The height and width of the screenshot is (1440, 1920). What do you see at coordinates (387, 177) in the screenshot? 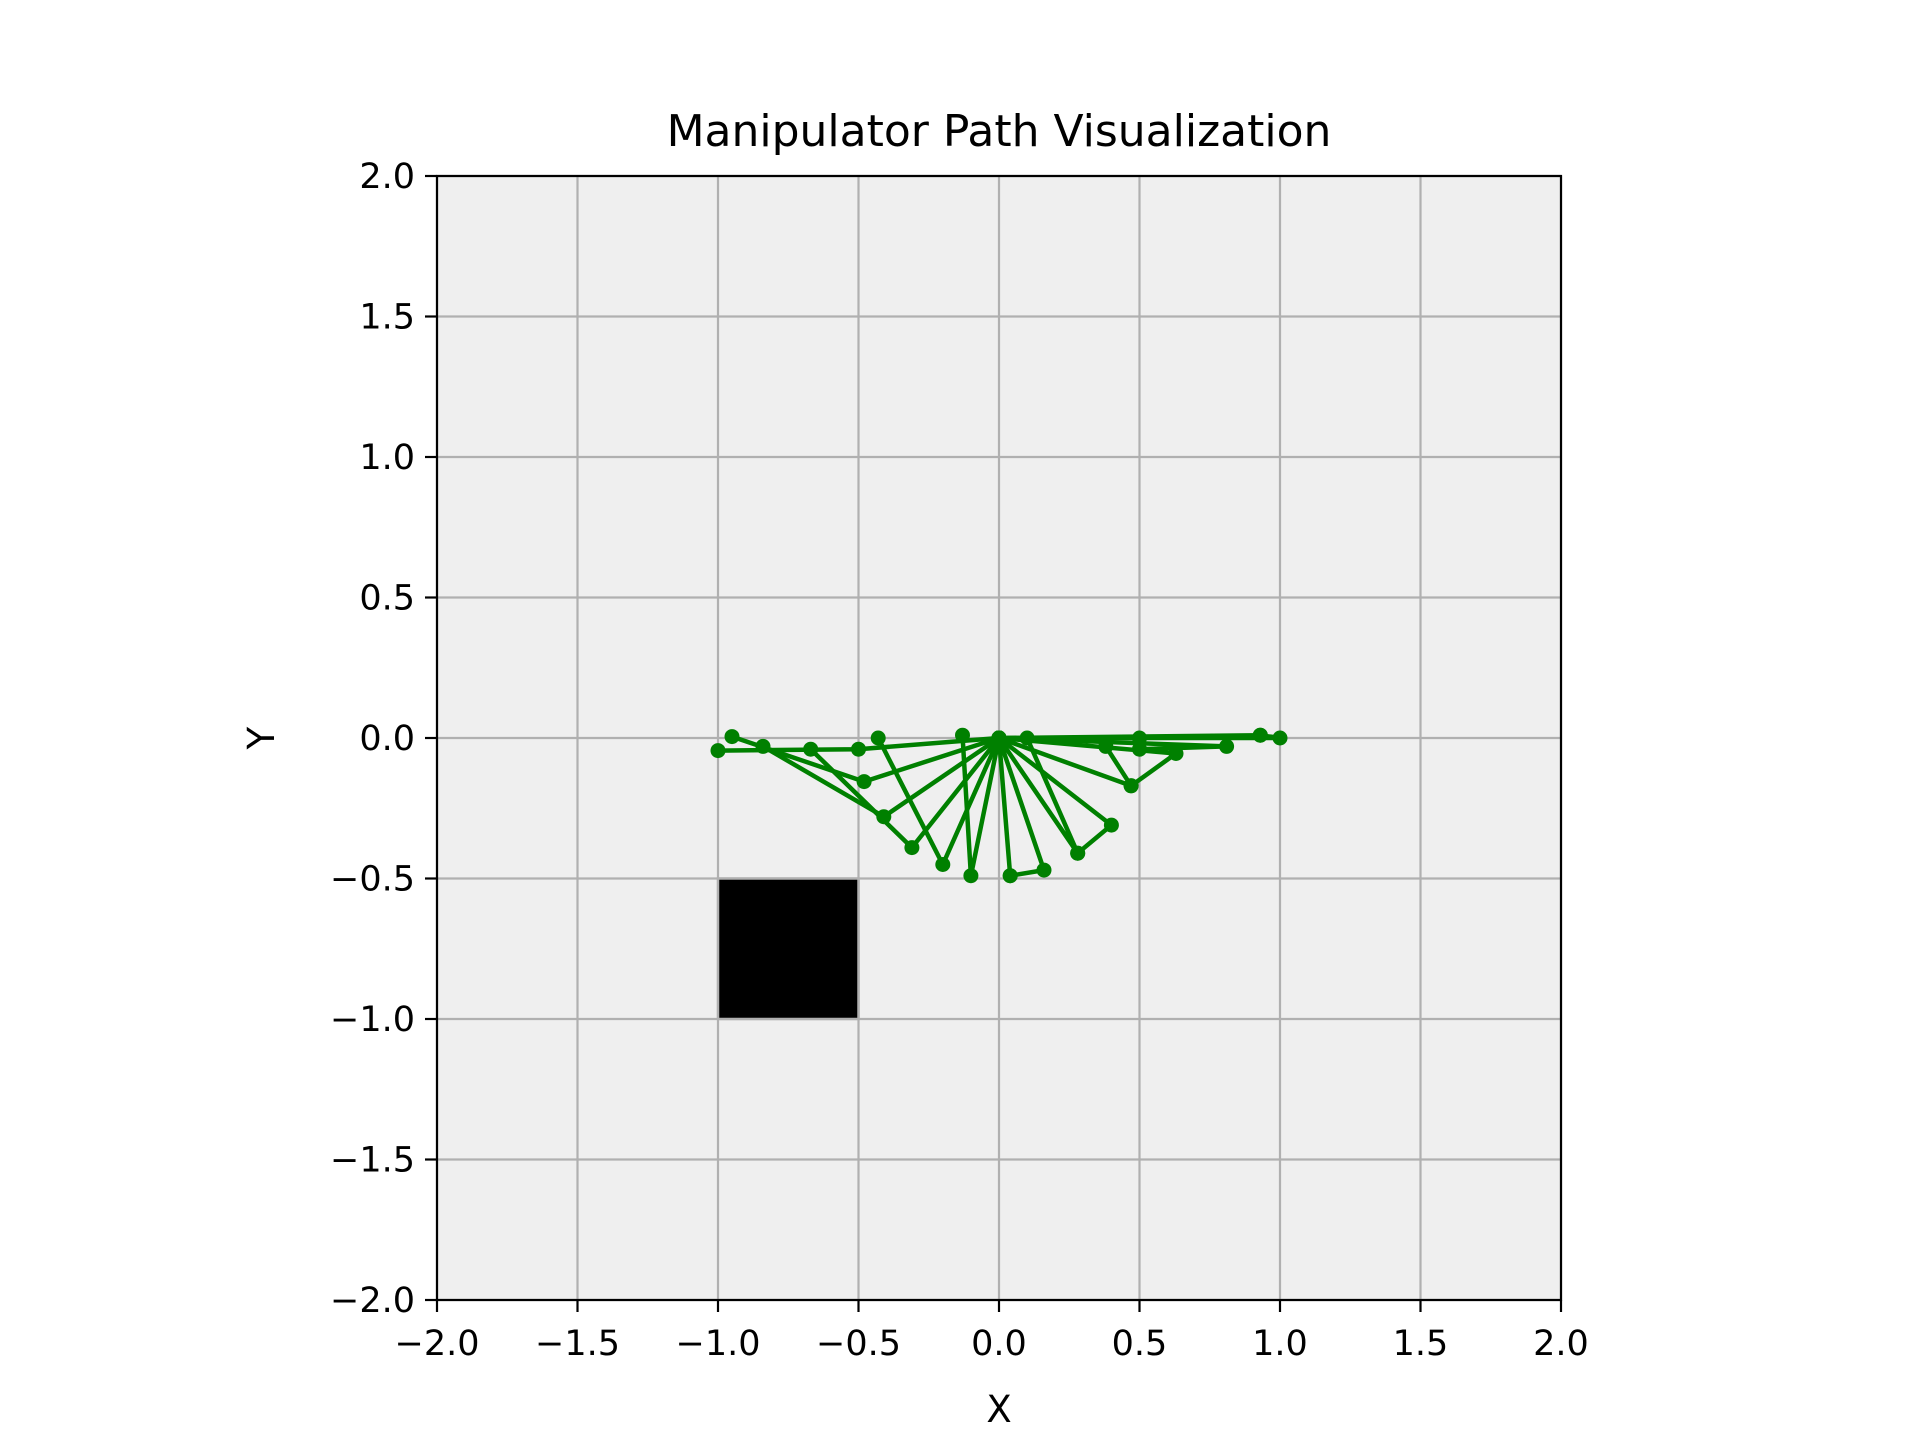
I see `y-tick-label: 2.0` at bounding box center [387, 177].